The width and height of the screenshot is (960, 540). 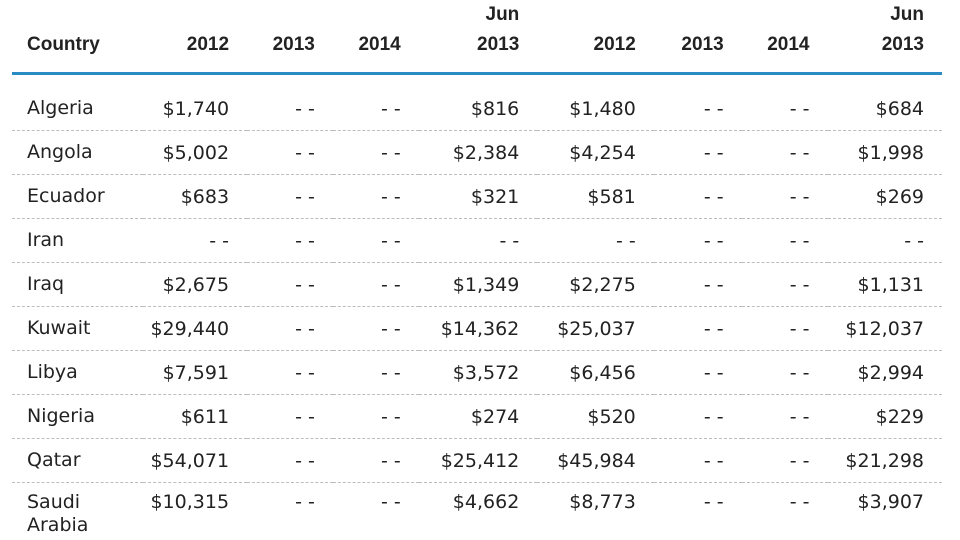 I want to click on value-cell: $3,572, so click(x=478, y=372).